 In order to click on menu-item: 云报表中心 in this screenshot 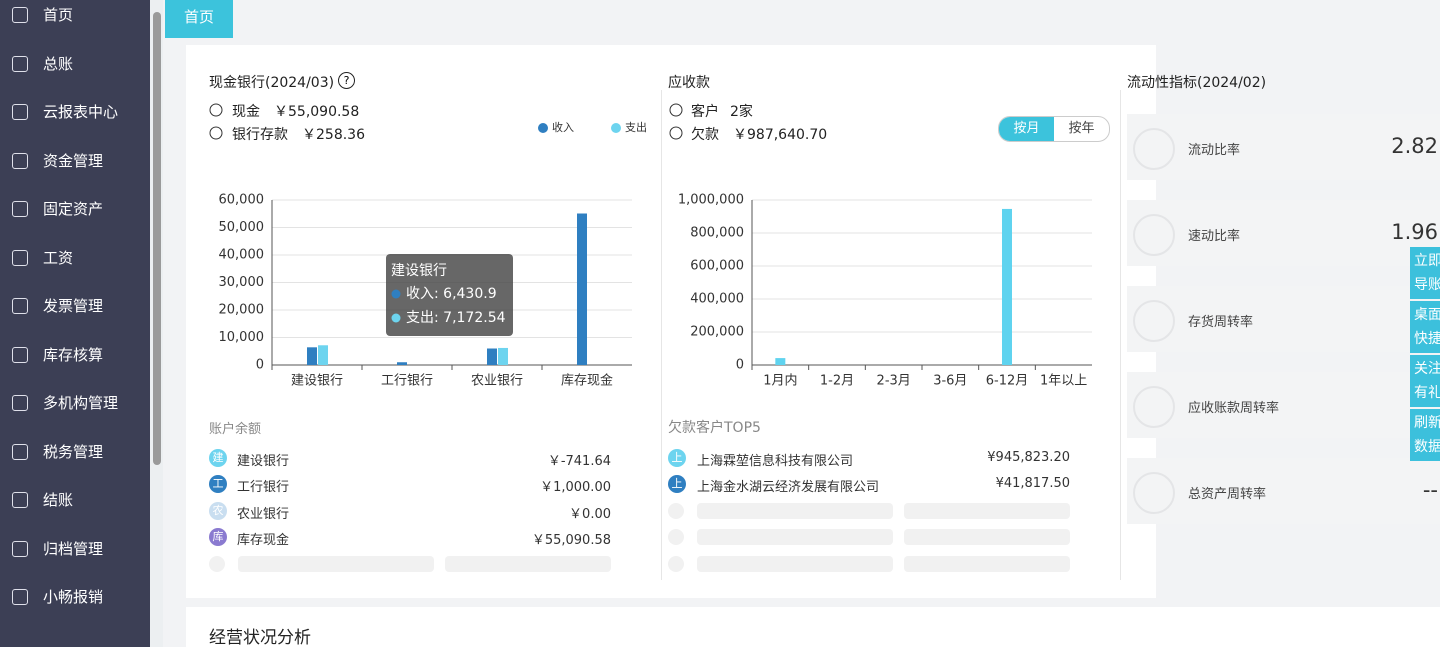, I will do `click(75, 112)`.